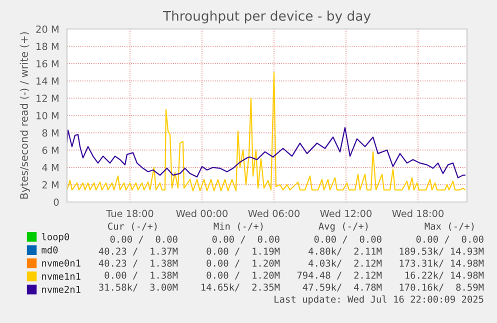  What do you see at coordinates (47, 46) in the screenshot?
I see `y-tick-label: 18 M` at bounding box center [47, 46].